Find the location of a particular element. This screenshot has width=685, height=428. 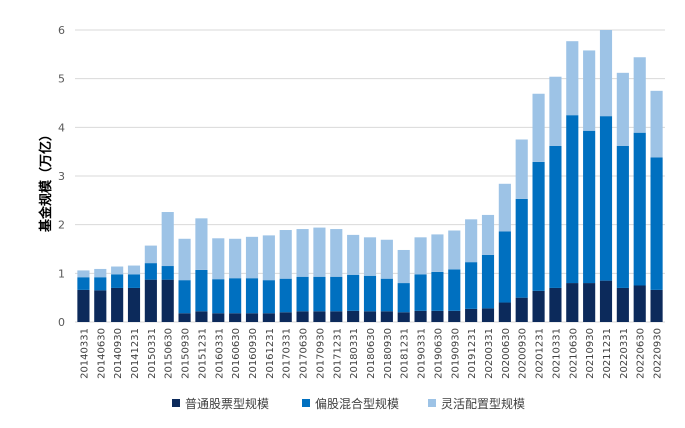

x-tick-label: 20150331 is located at coordinates (152, 353).